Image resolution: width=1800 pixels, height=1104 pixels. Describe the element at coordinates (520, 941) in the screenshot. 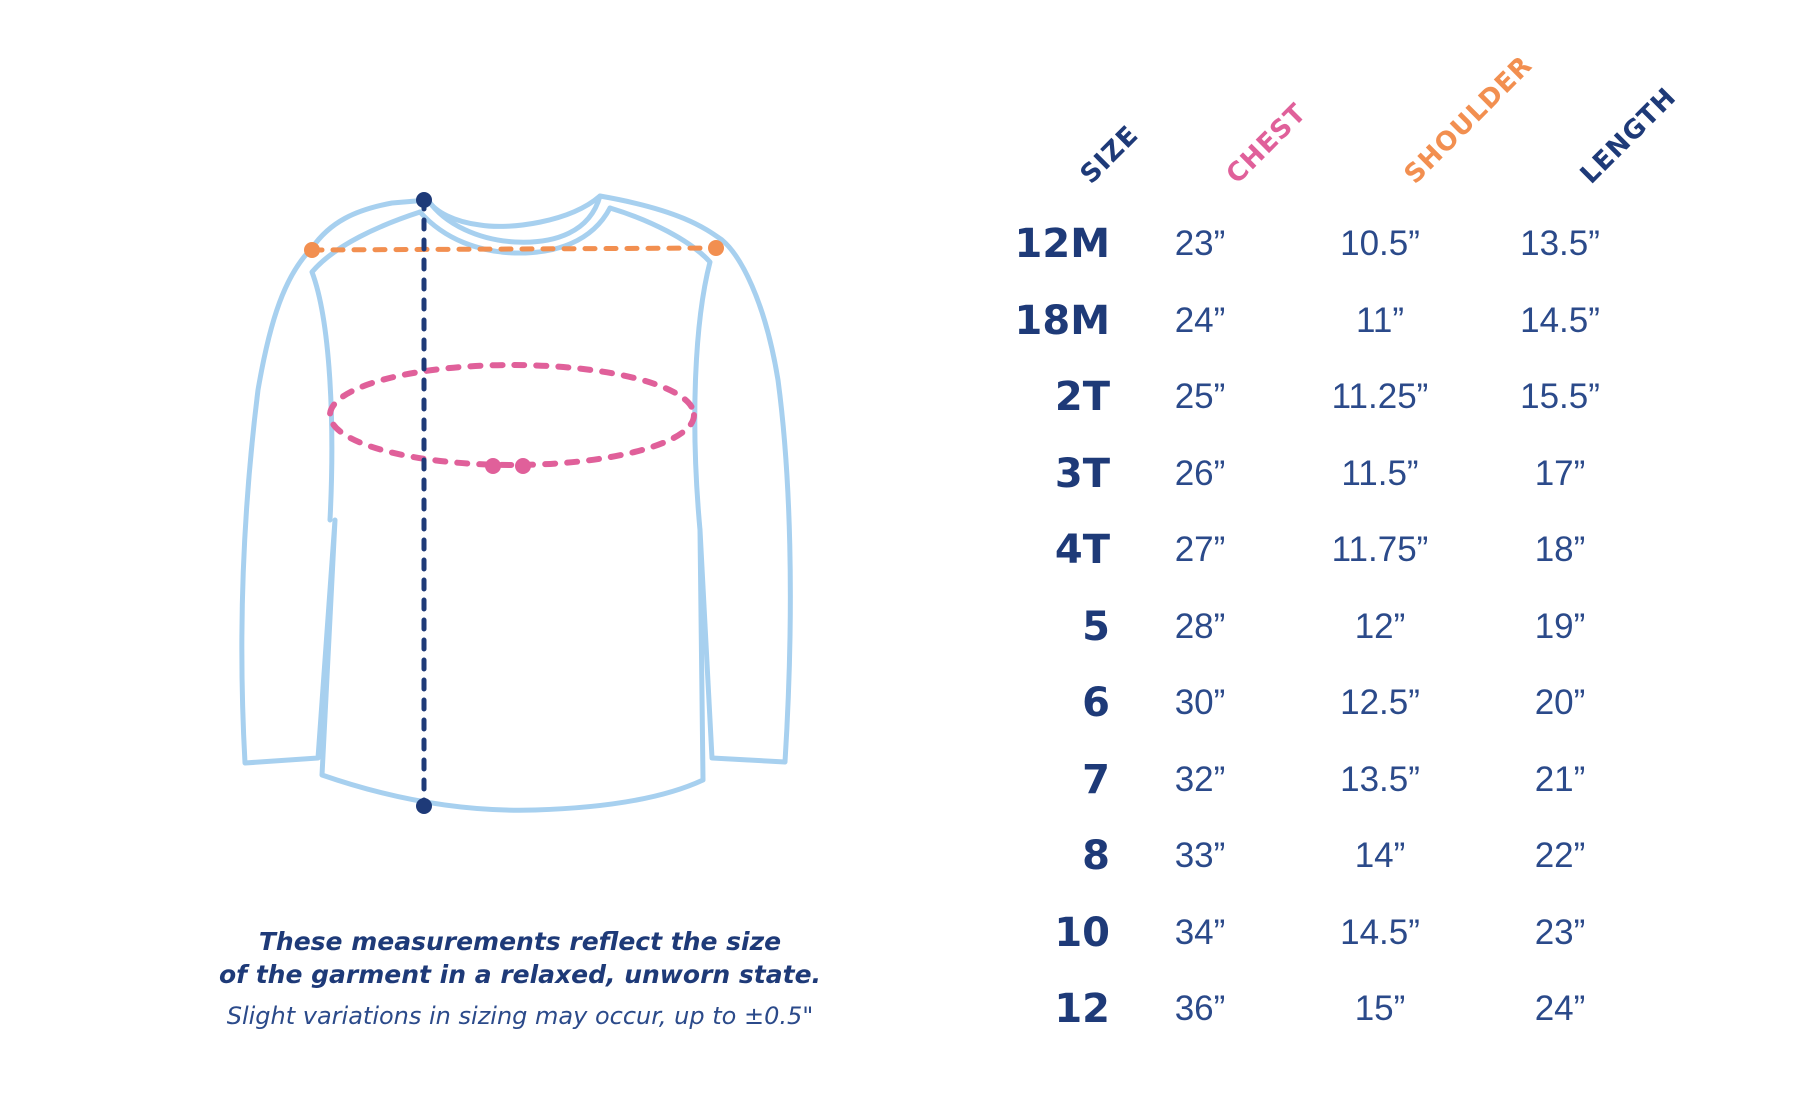

I see `caption-line-1: These measurements reflect the size` at that location.